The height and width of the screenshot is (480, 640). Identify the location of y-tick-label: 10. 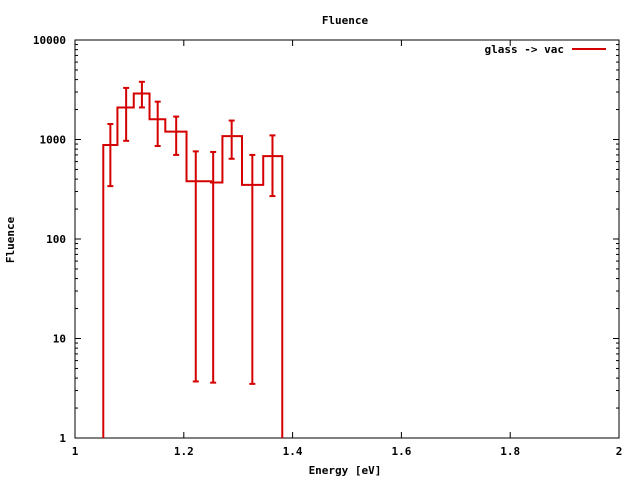
(59, 339).